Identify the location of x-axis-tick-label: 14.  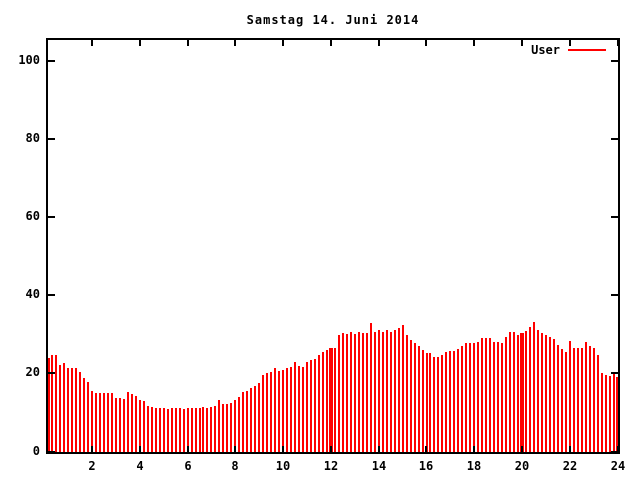
(379, 466).